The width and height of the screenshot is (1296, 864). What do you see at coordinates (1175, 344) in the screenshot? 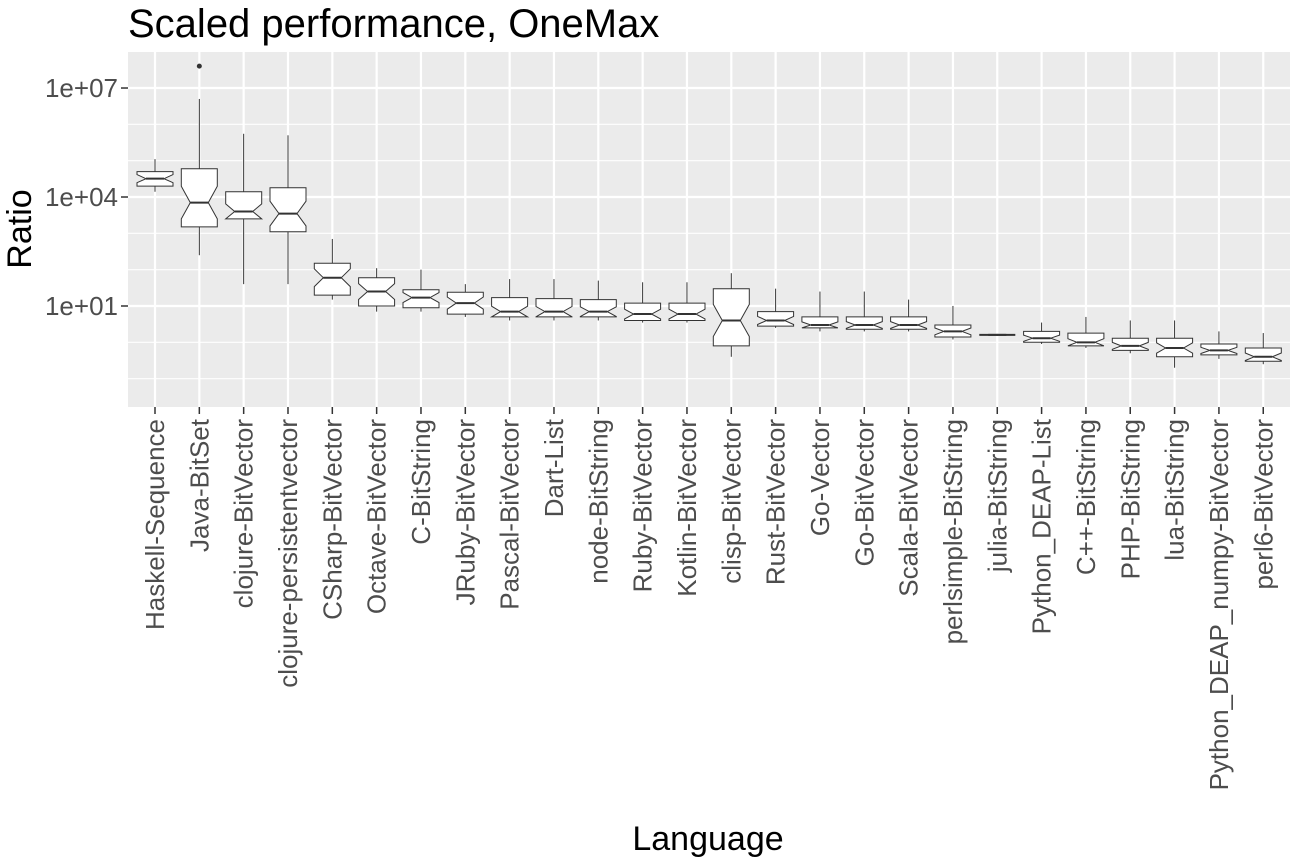
I see `box-lua-BitString` at bounding box center [1175, 344].